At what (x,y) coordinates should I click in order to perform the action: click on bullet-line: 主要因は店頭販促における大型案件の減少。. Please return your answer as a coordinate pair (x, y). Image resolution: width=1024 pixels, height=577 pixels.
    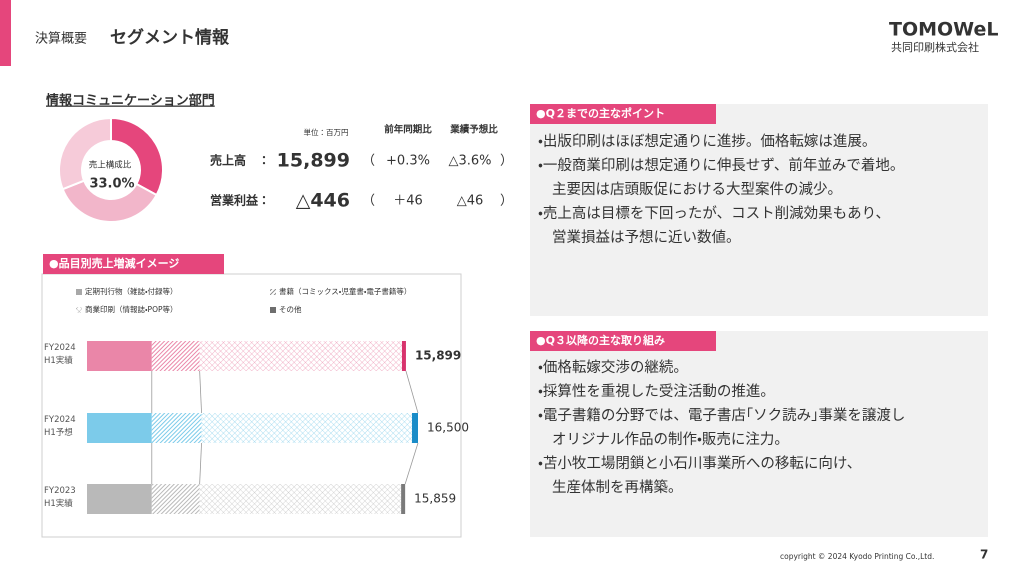
    Looking at the image, I should click on (697, 190).